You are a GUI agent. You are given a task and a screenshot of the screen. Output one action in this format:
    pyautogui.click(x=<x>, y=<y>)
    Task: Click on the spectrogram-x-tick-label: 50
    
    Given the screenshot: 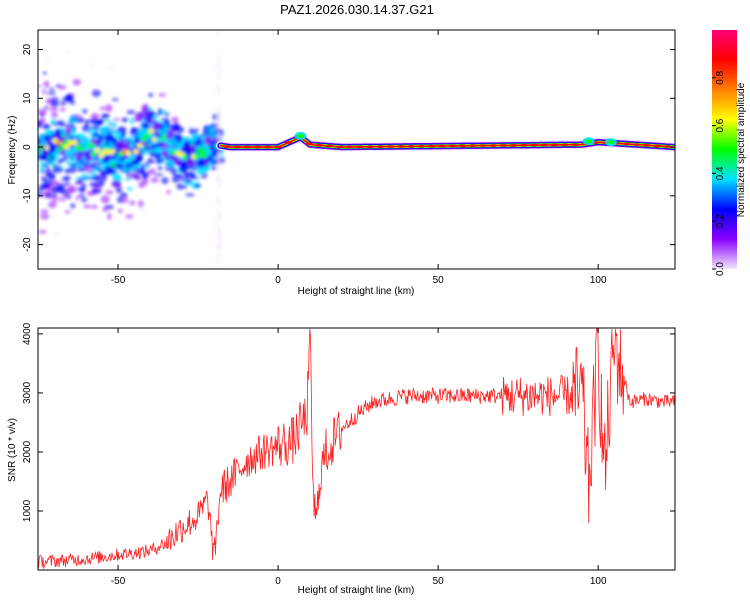 What is the action you would take?
    pyautogui.click(x=439, y=280)
    